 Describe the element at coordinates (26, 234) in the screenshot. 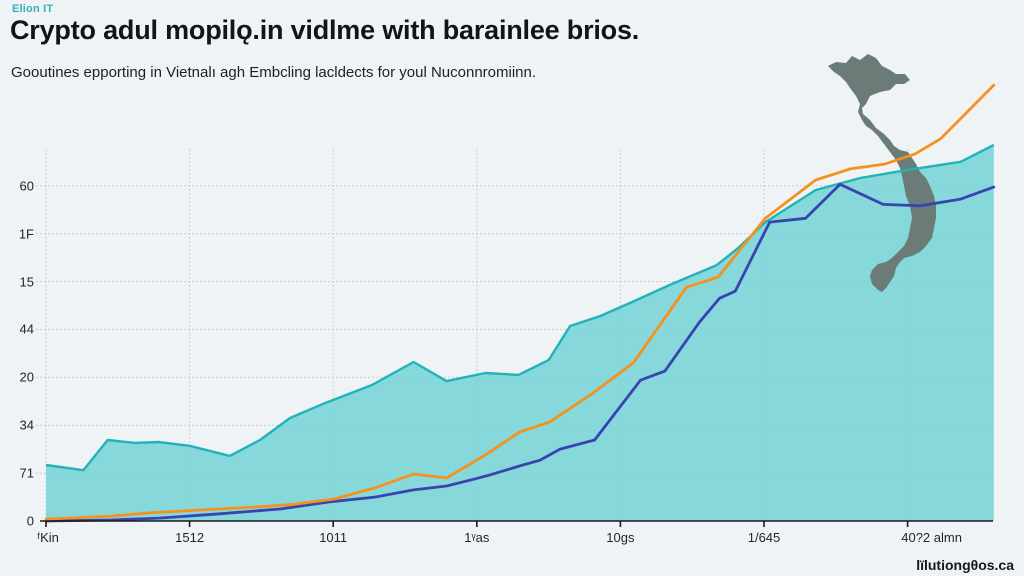

I see `y-tick-label: 1F` at that location.